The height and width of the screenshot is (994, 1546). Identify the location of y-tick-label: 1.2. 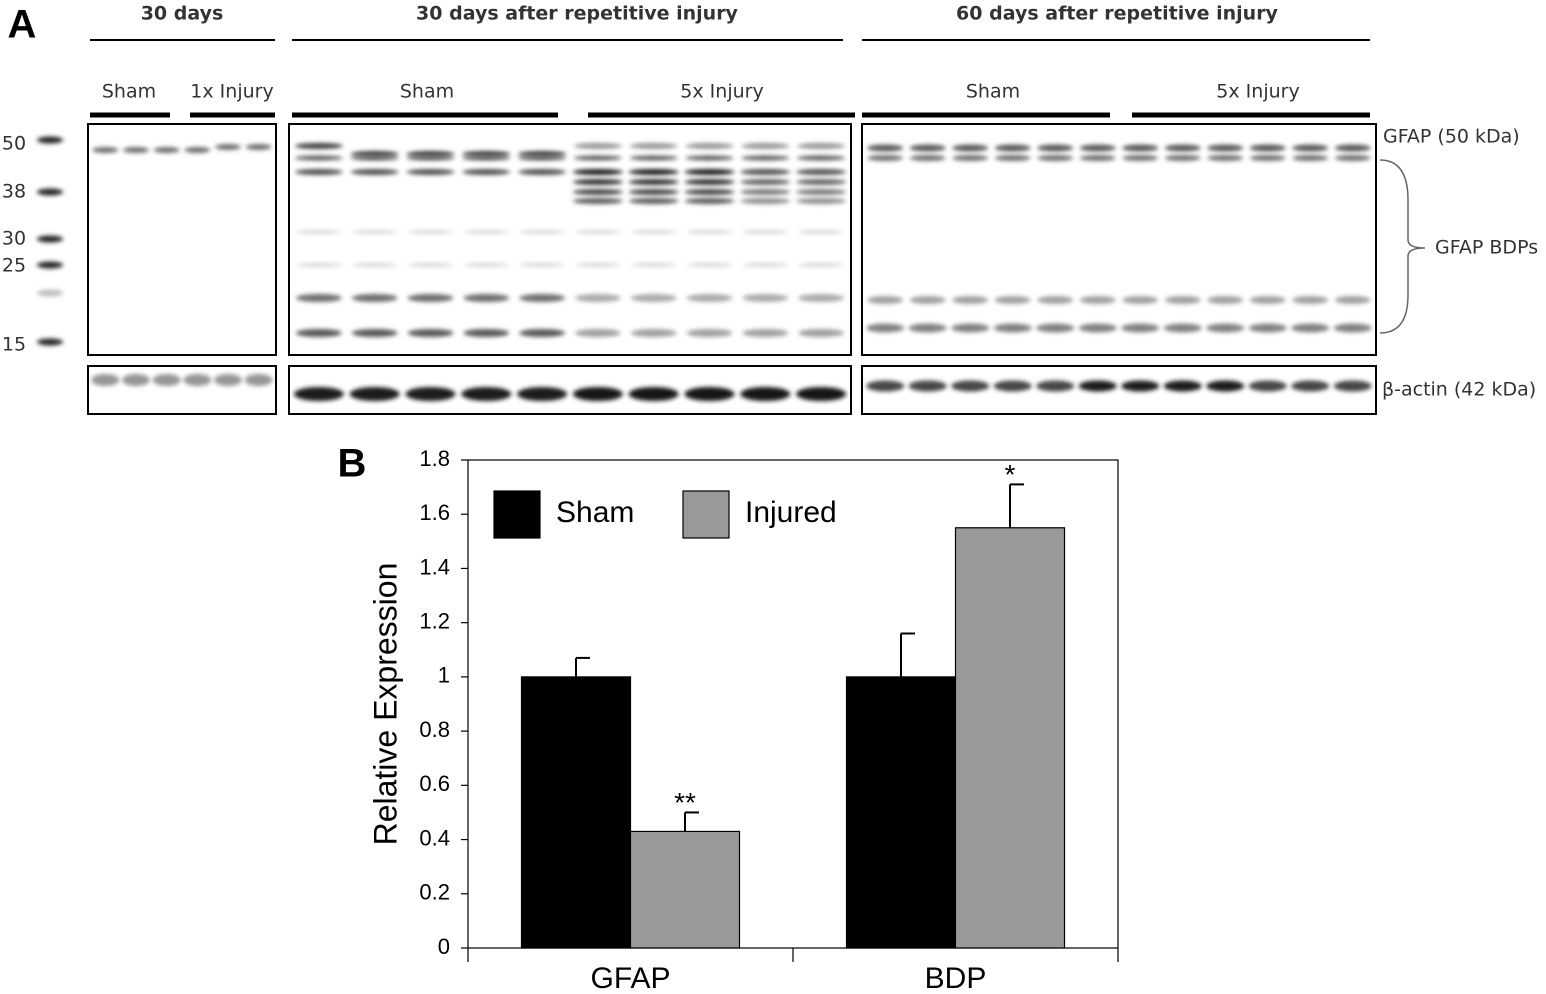
(434, 620).